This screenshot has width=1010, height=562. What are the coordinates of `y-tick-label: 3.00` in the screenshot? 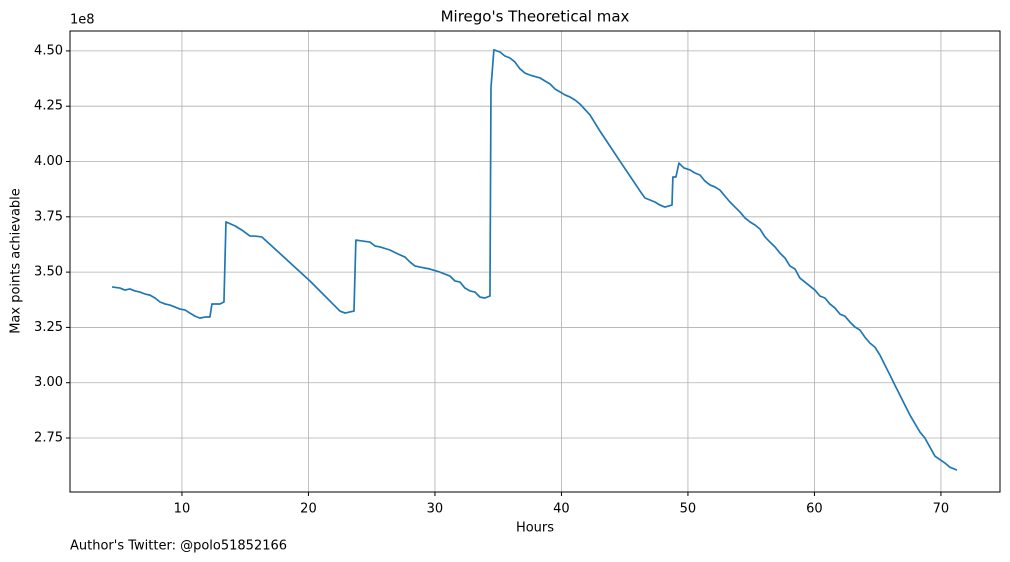 It's located at (48, 382).